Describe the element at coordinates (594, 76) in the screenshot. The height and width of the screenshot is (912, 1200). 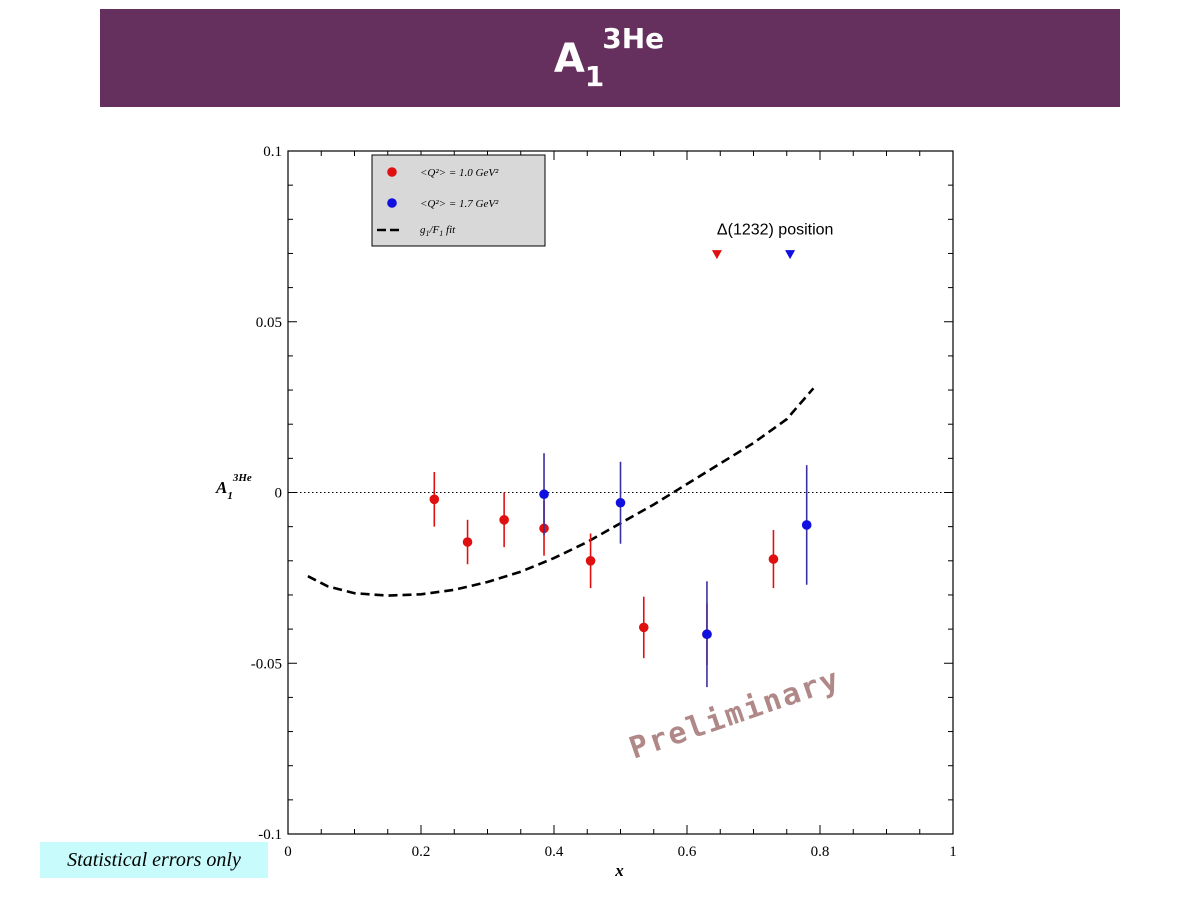
I see `title-subscript: 1` at that location.